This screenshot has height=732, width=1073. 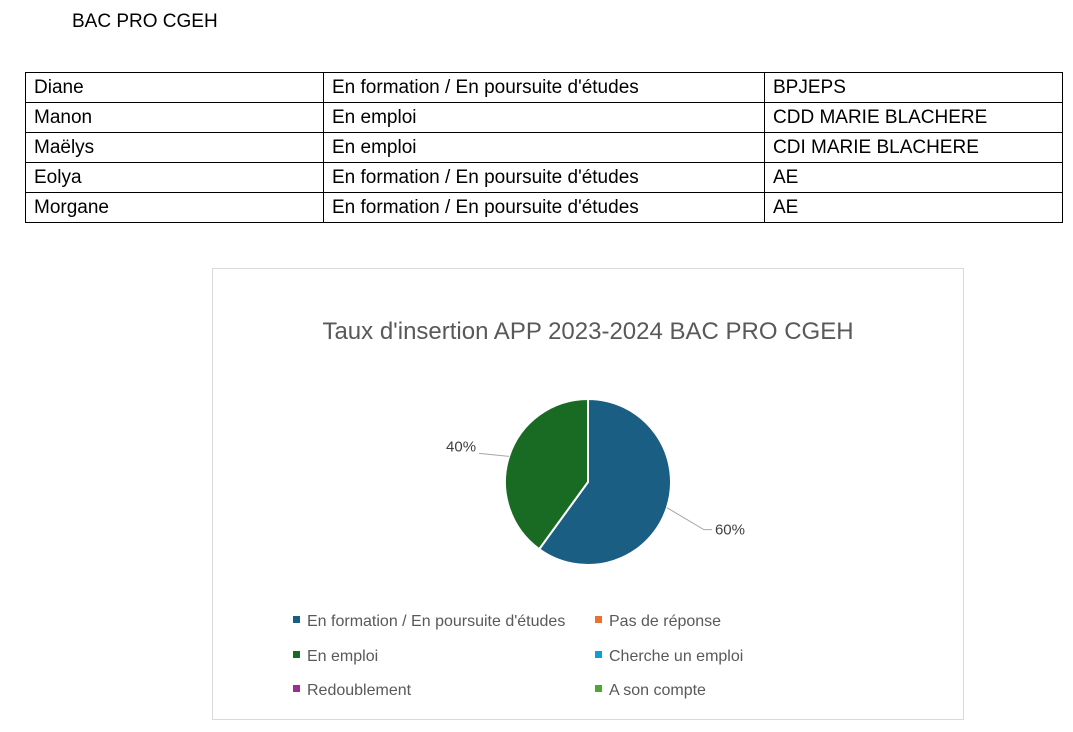 I want to click on detail-cell: CDD MARIE BLACHERE, so click(x=913, y=117).